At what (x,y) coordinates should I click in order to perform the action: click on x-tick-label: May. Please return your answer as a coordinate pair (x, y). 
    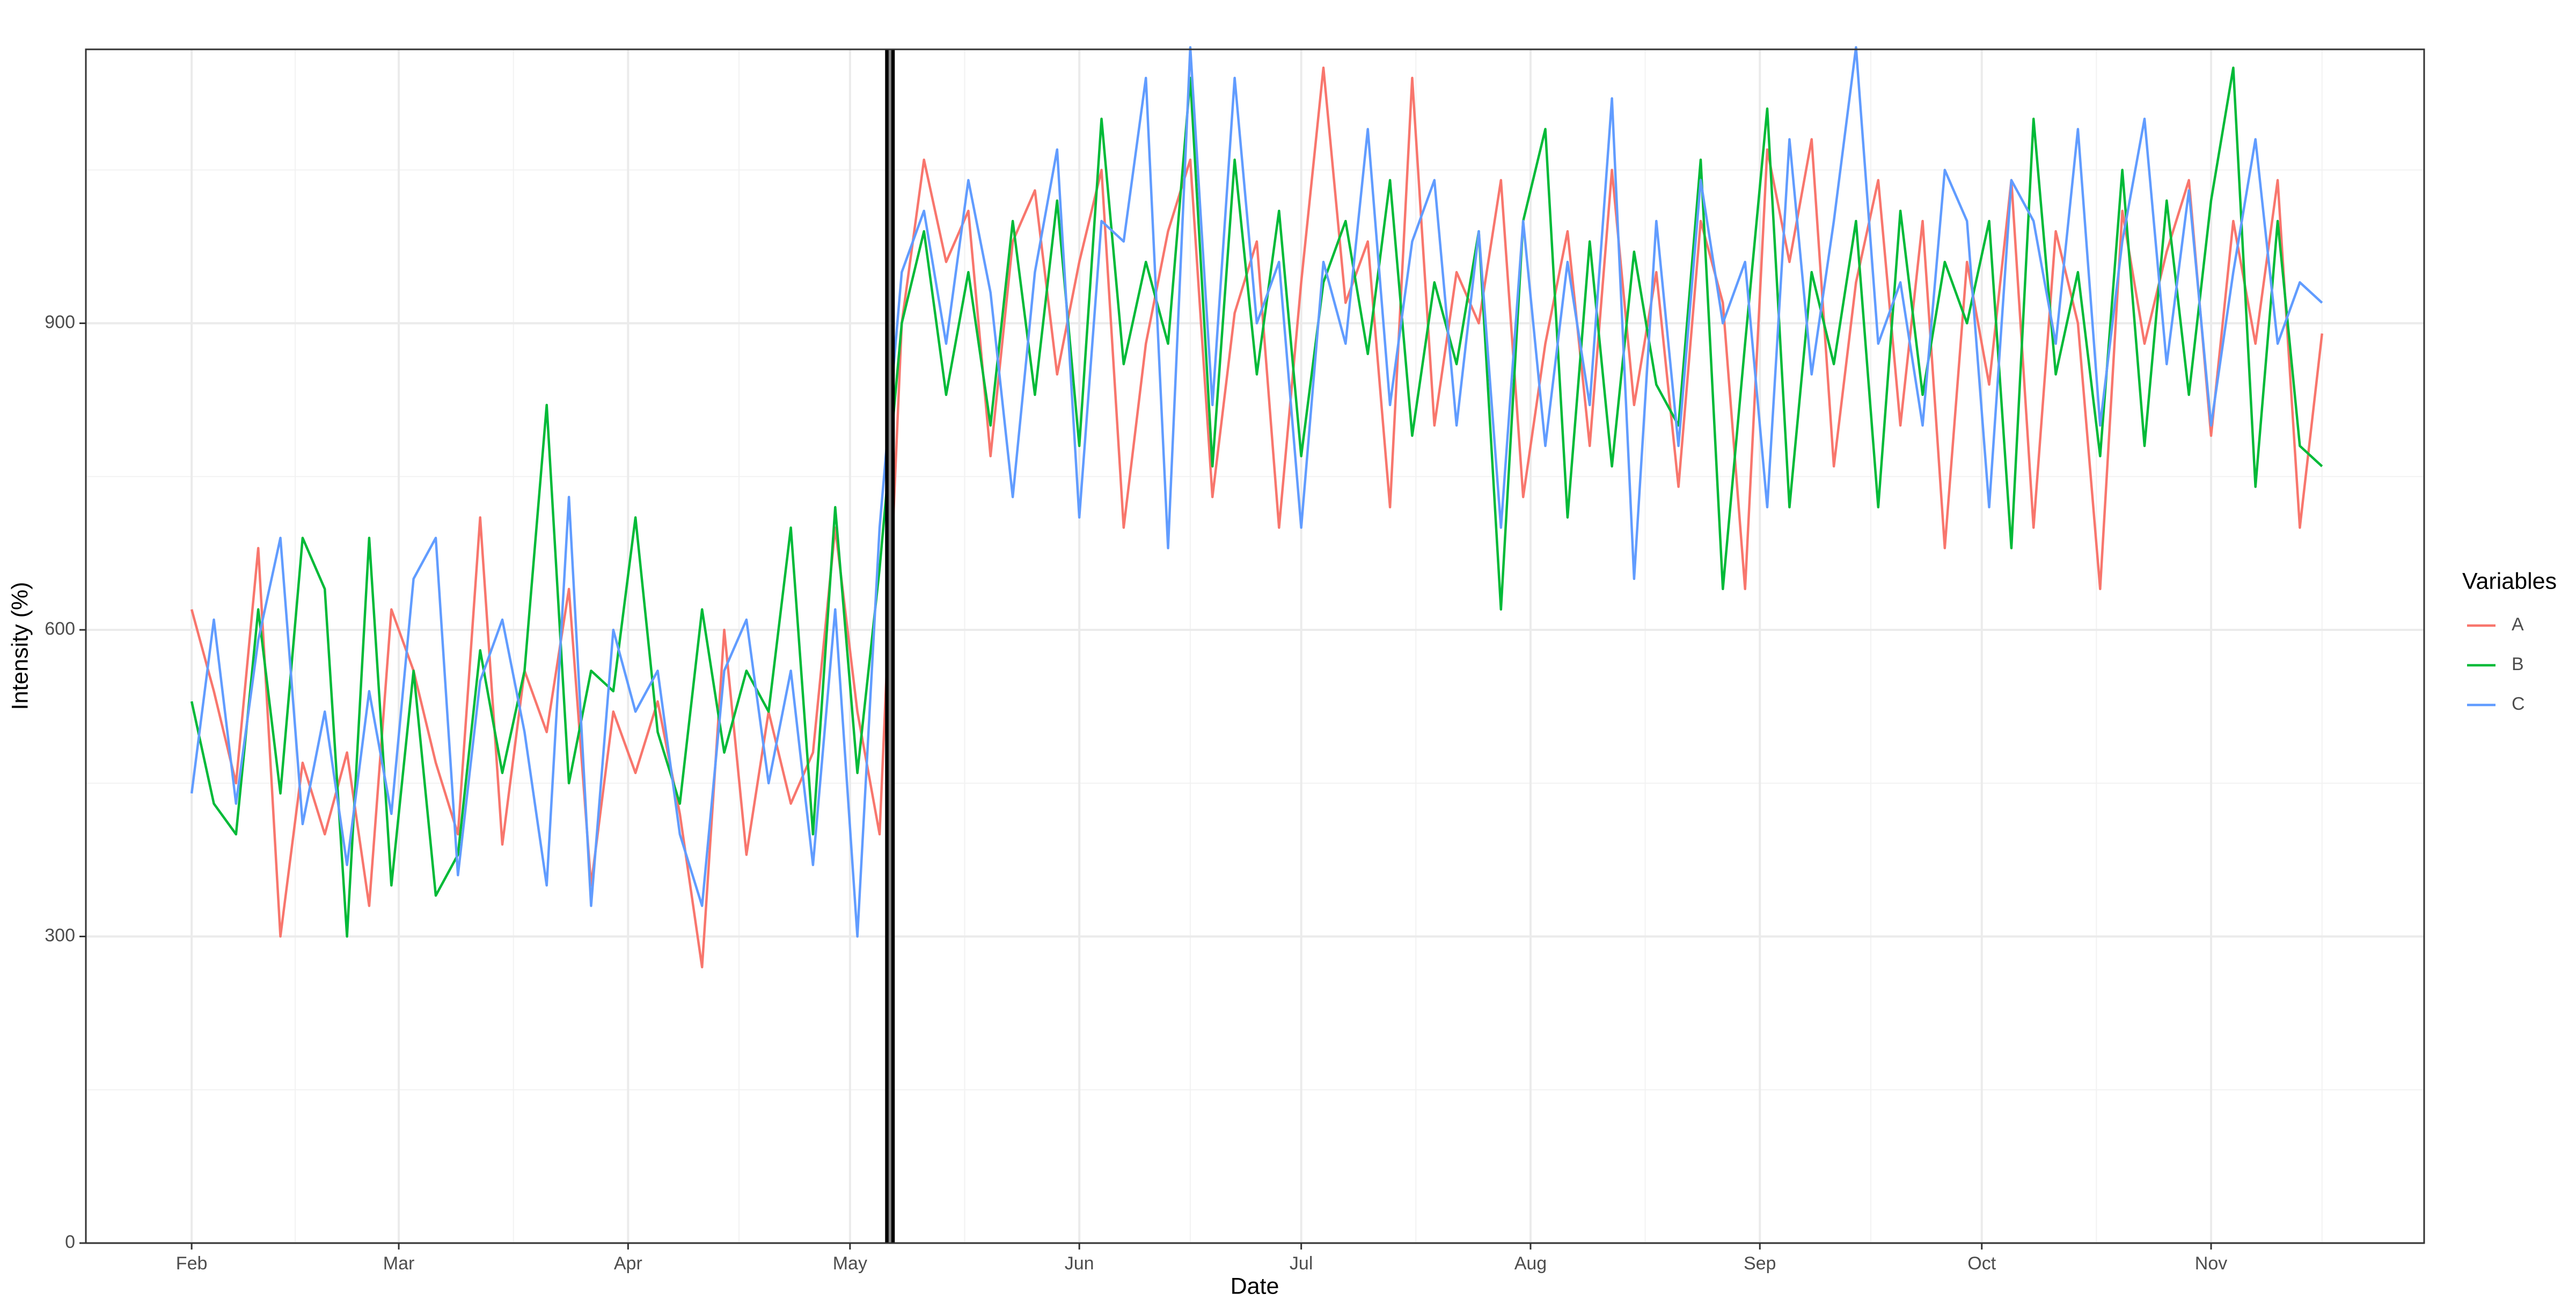
    Looking at the image, I should click on (850, 1263).